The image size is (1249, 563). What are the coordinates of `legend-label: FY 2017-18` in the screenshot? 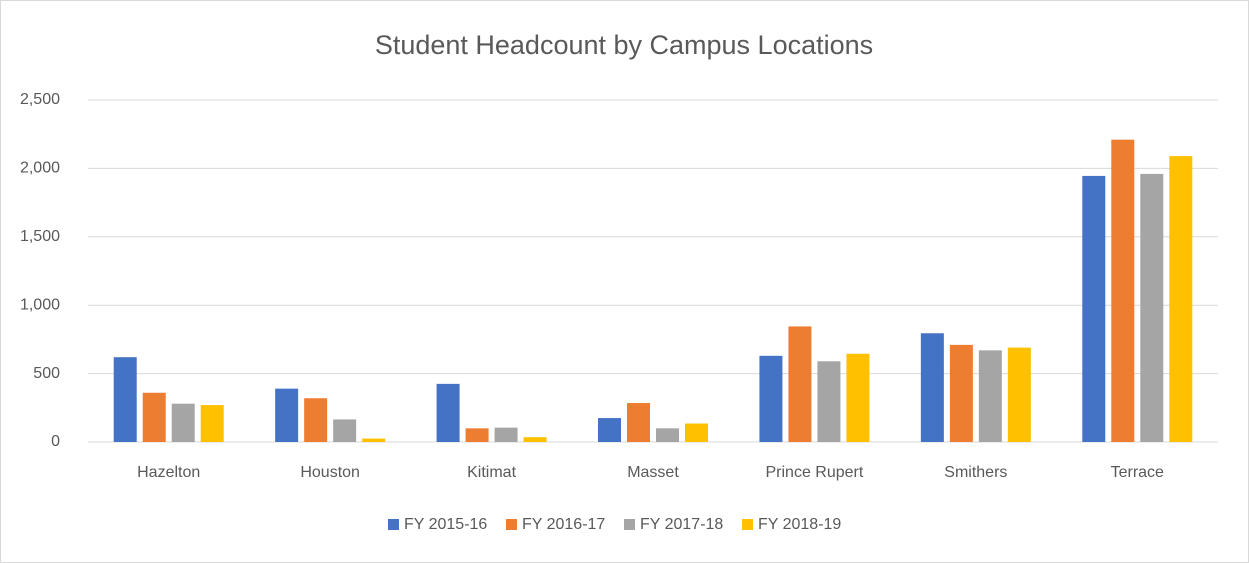 It's located at (681, 524).